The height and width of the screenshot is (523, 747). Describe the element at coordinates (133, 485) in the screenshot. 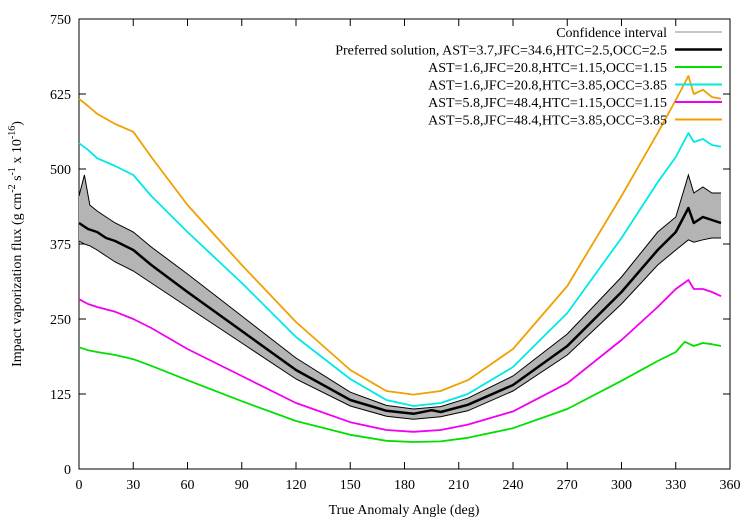

I see `x-tick-label: 30` at that location.